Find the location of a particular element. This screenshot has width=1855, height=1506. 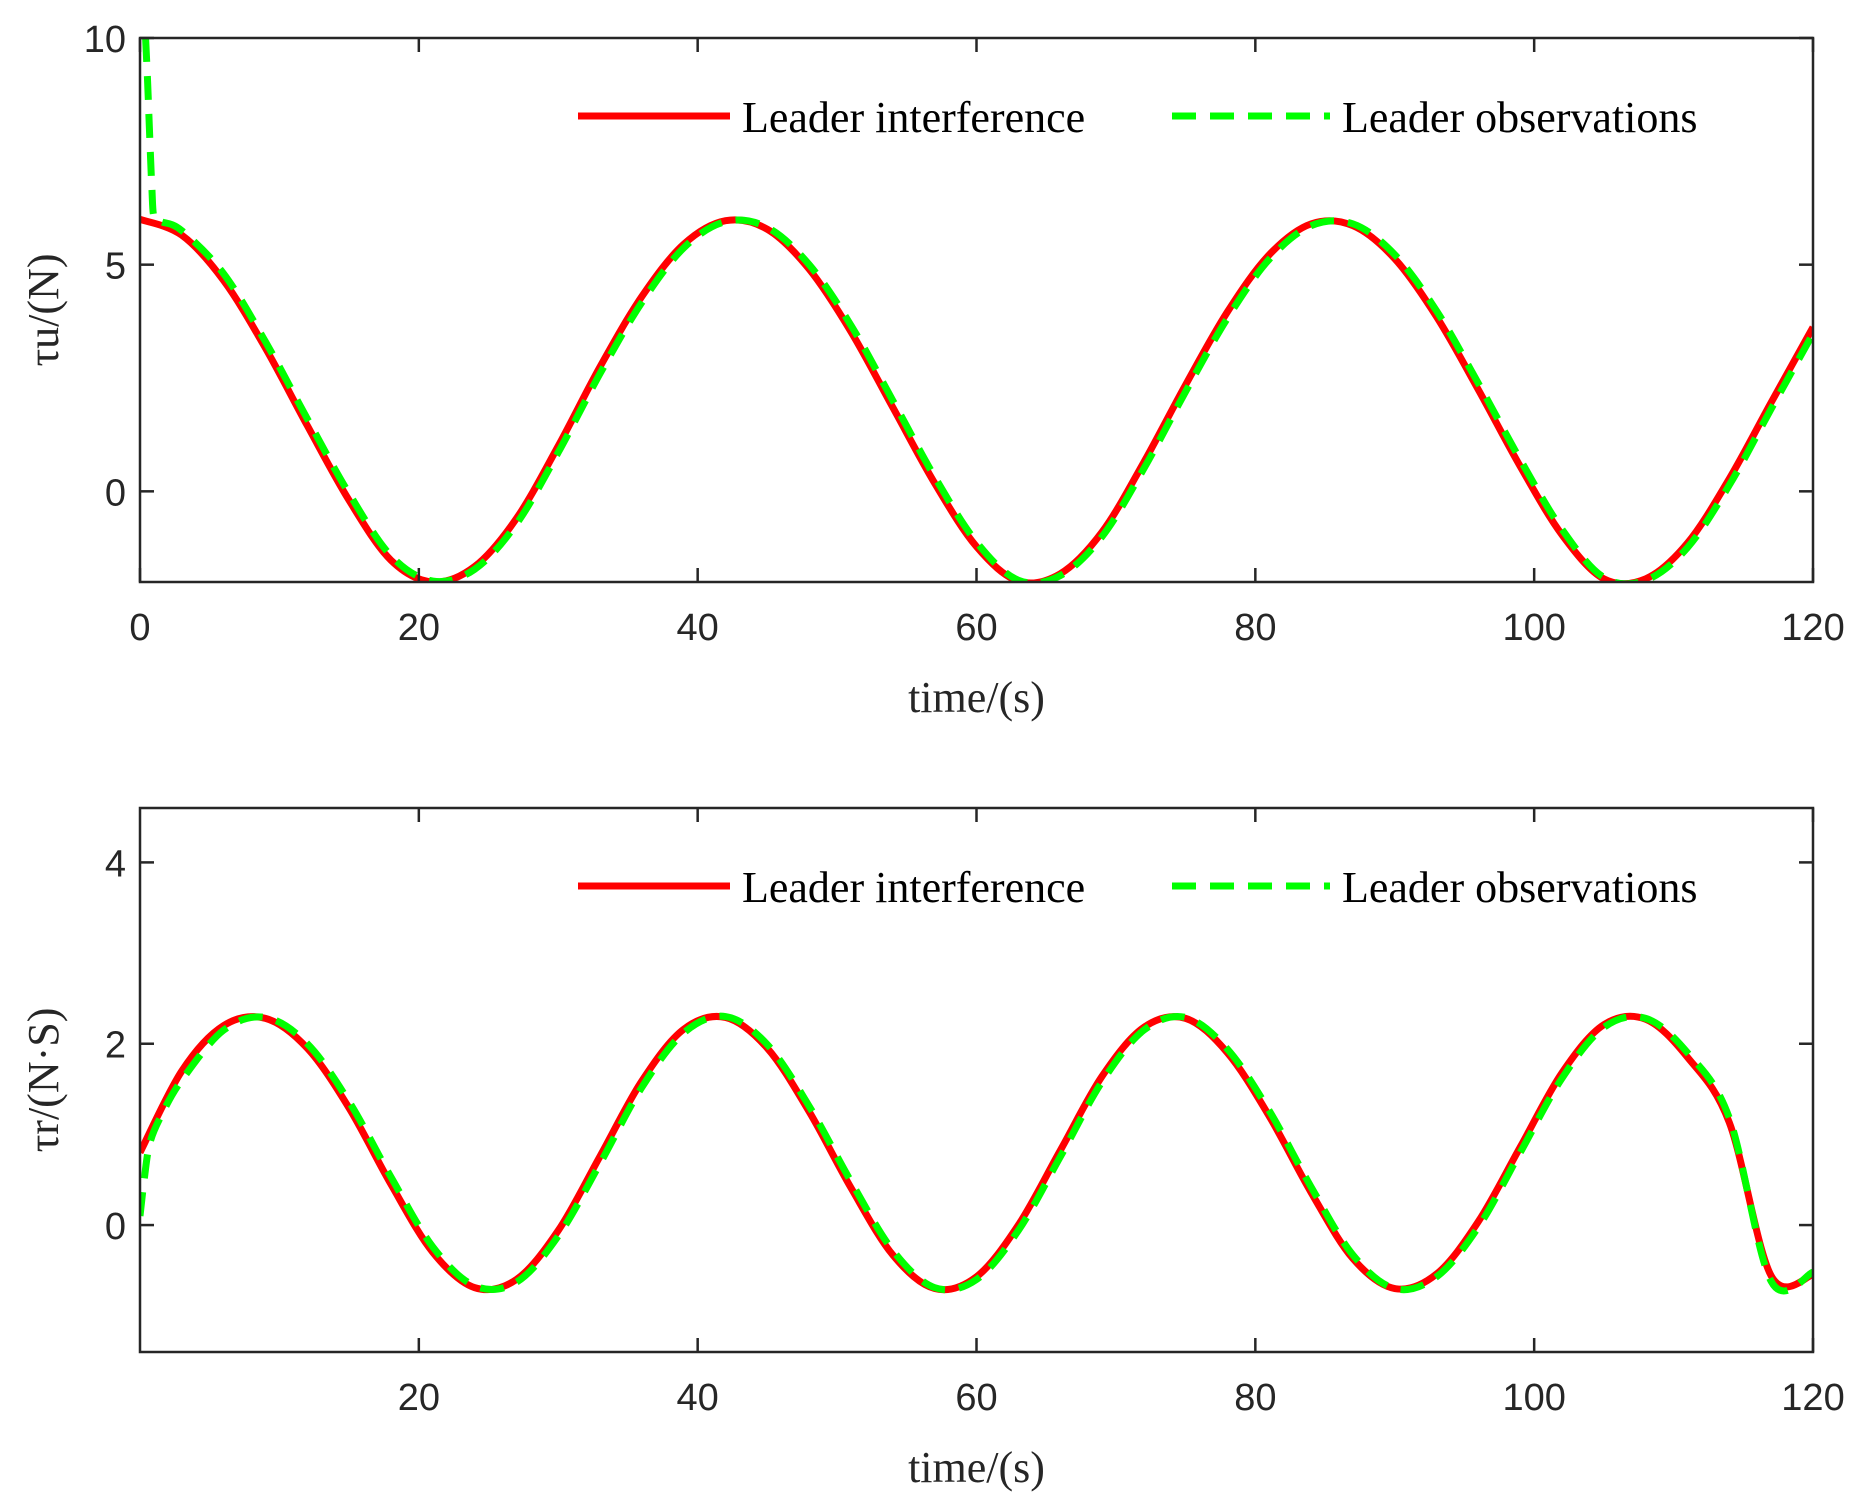

x-tick-label: 0 is located at coordinates (139, 628).